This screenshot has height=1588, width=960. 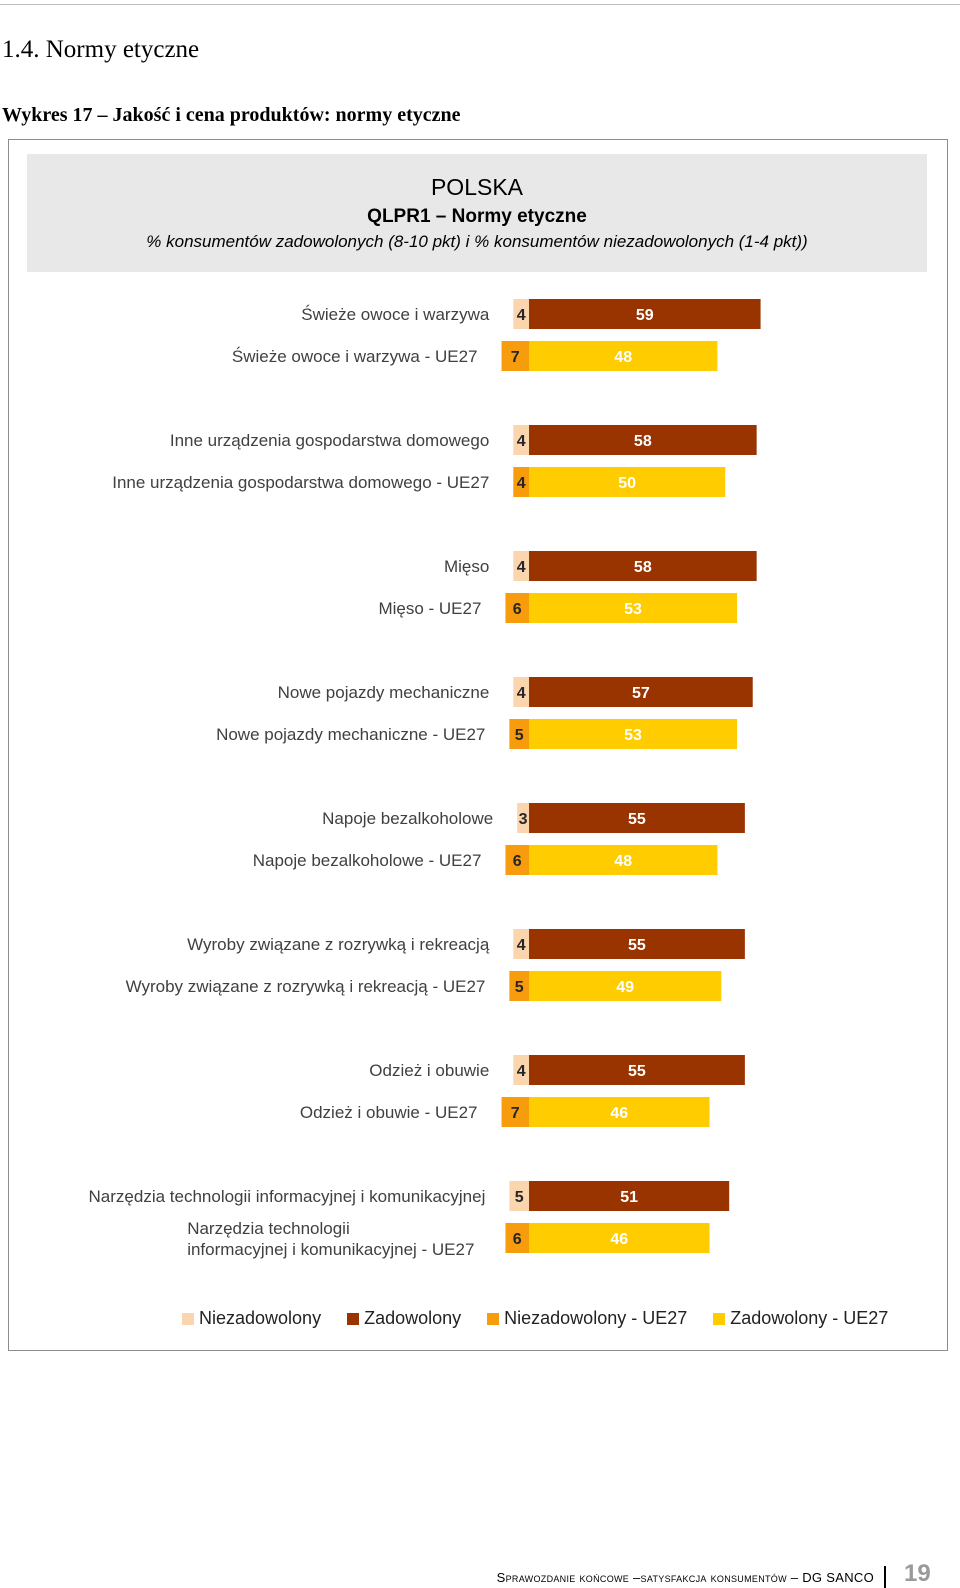 What do you see at coordinates (188, 1318) in the screenshot?
I see `legend-swatch-niezadowolony` at bounding box center [188, 1318].